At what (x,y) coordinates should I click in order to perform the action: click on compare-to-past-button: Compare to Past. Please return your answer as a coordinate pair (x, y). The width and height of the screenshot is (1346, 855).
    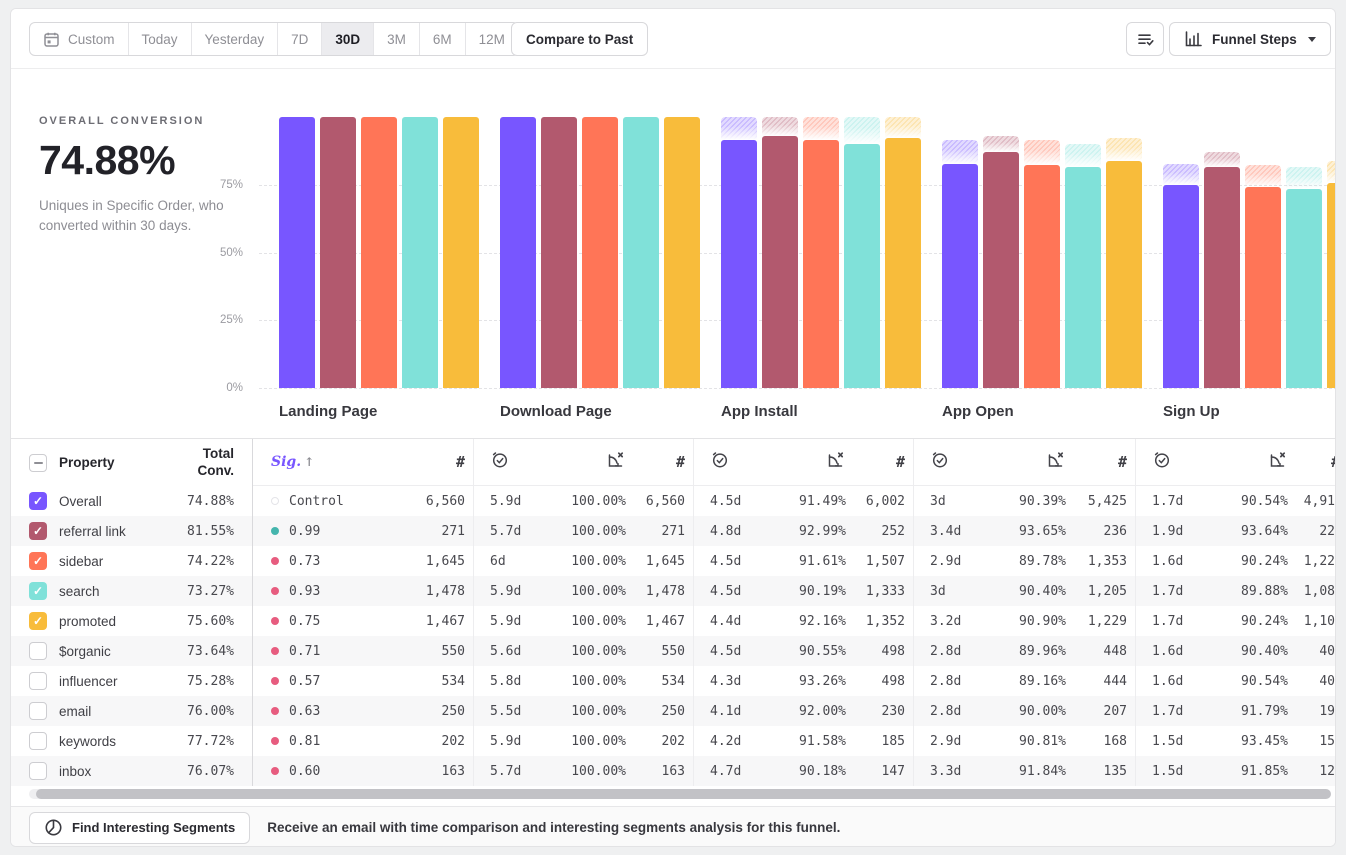
    Looking at the image, I should click on (580, 39).